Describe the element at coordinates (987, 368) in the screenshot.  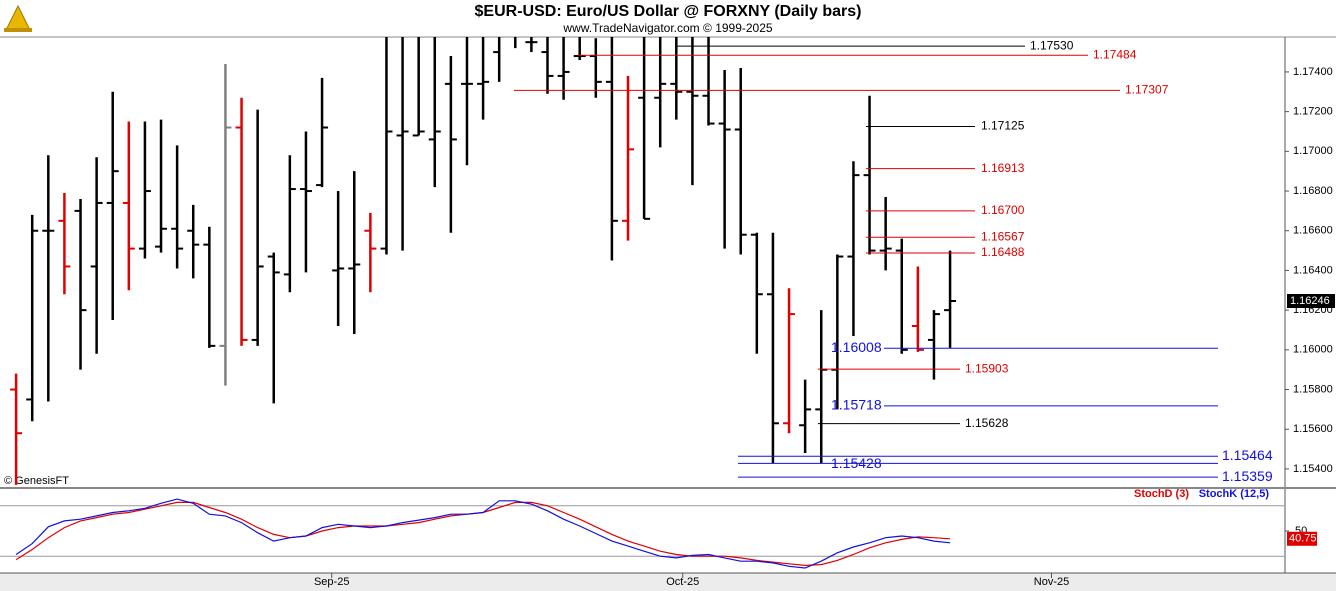
I see `level-label: 1.15903` at that location.